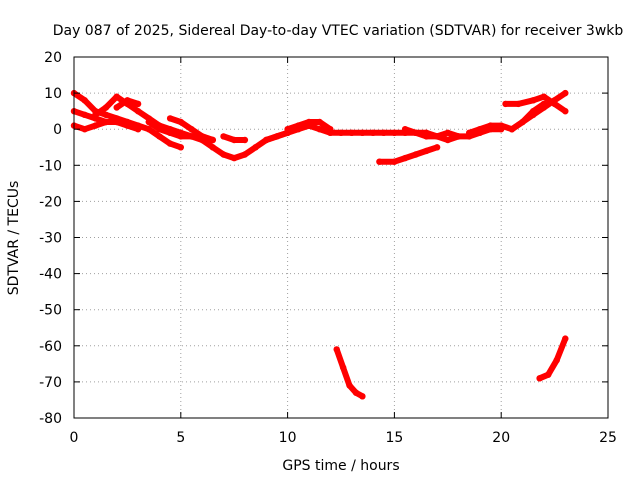 Image resolution: width=640 pixels, height=480 pixels. Describe the element at coordinates (501, 438) in the screenshot. I see `x-tick-label: 20` at that location.